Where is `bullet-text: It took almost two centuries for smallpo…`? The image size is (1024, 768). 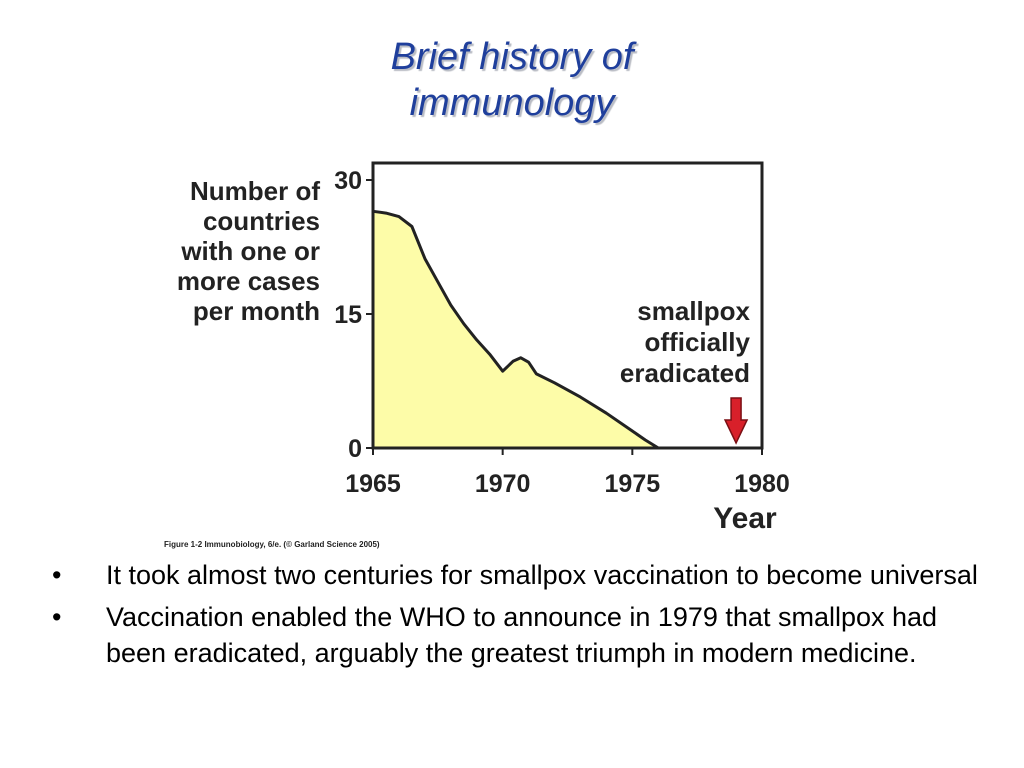 bullet-text: It took almost two centuries for smallpo… is located at coordinates (542, 575).